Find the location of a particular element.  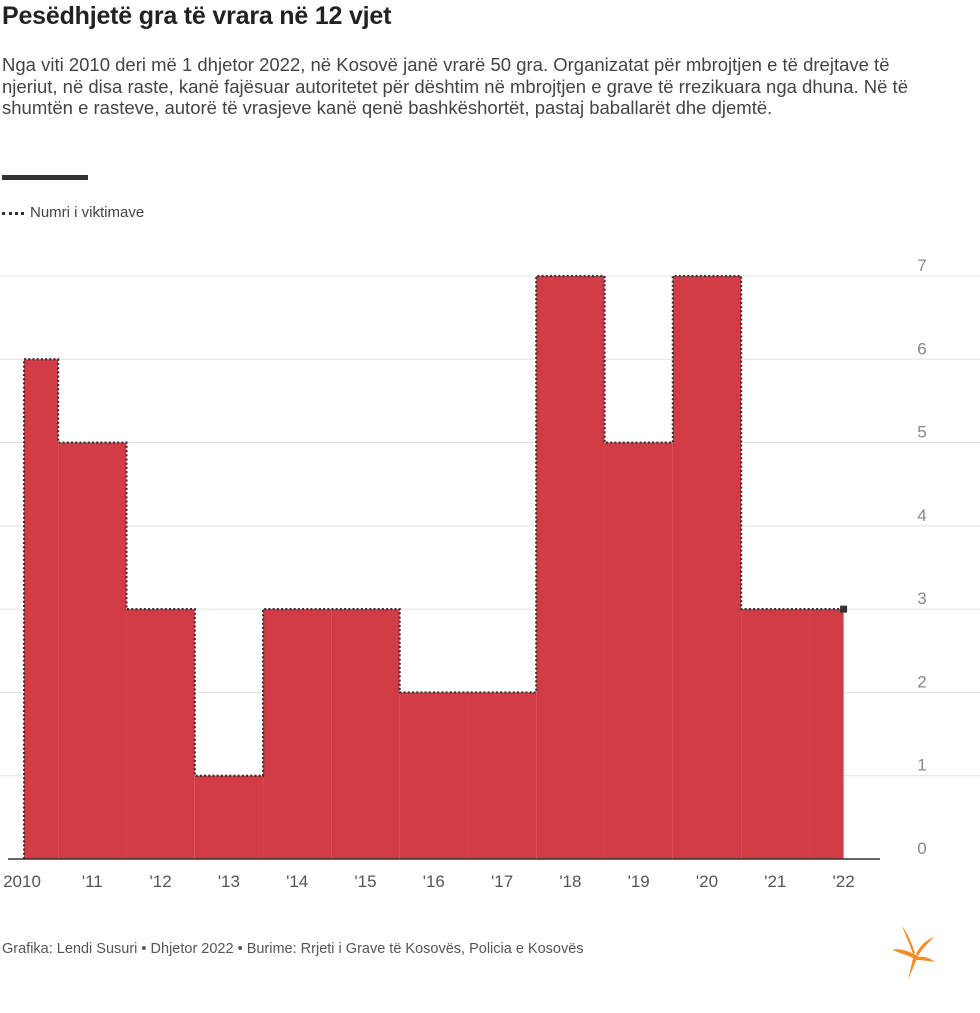

legend-label: Numri i viktimave is located at coordinates (87, 212).